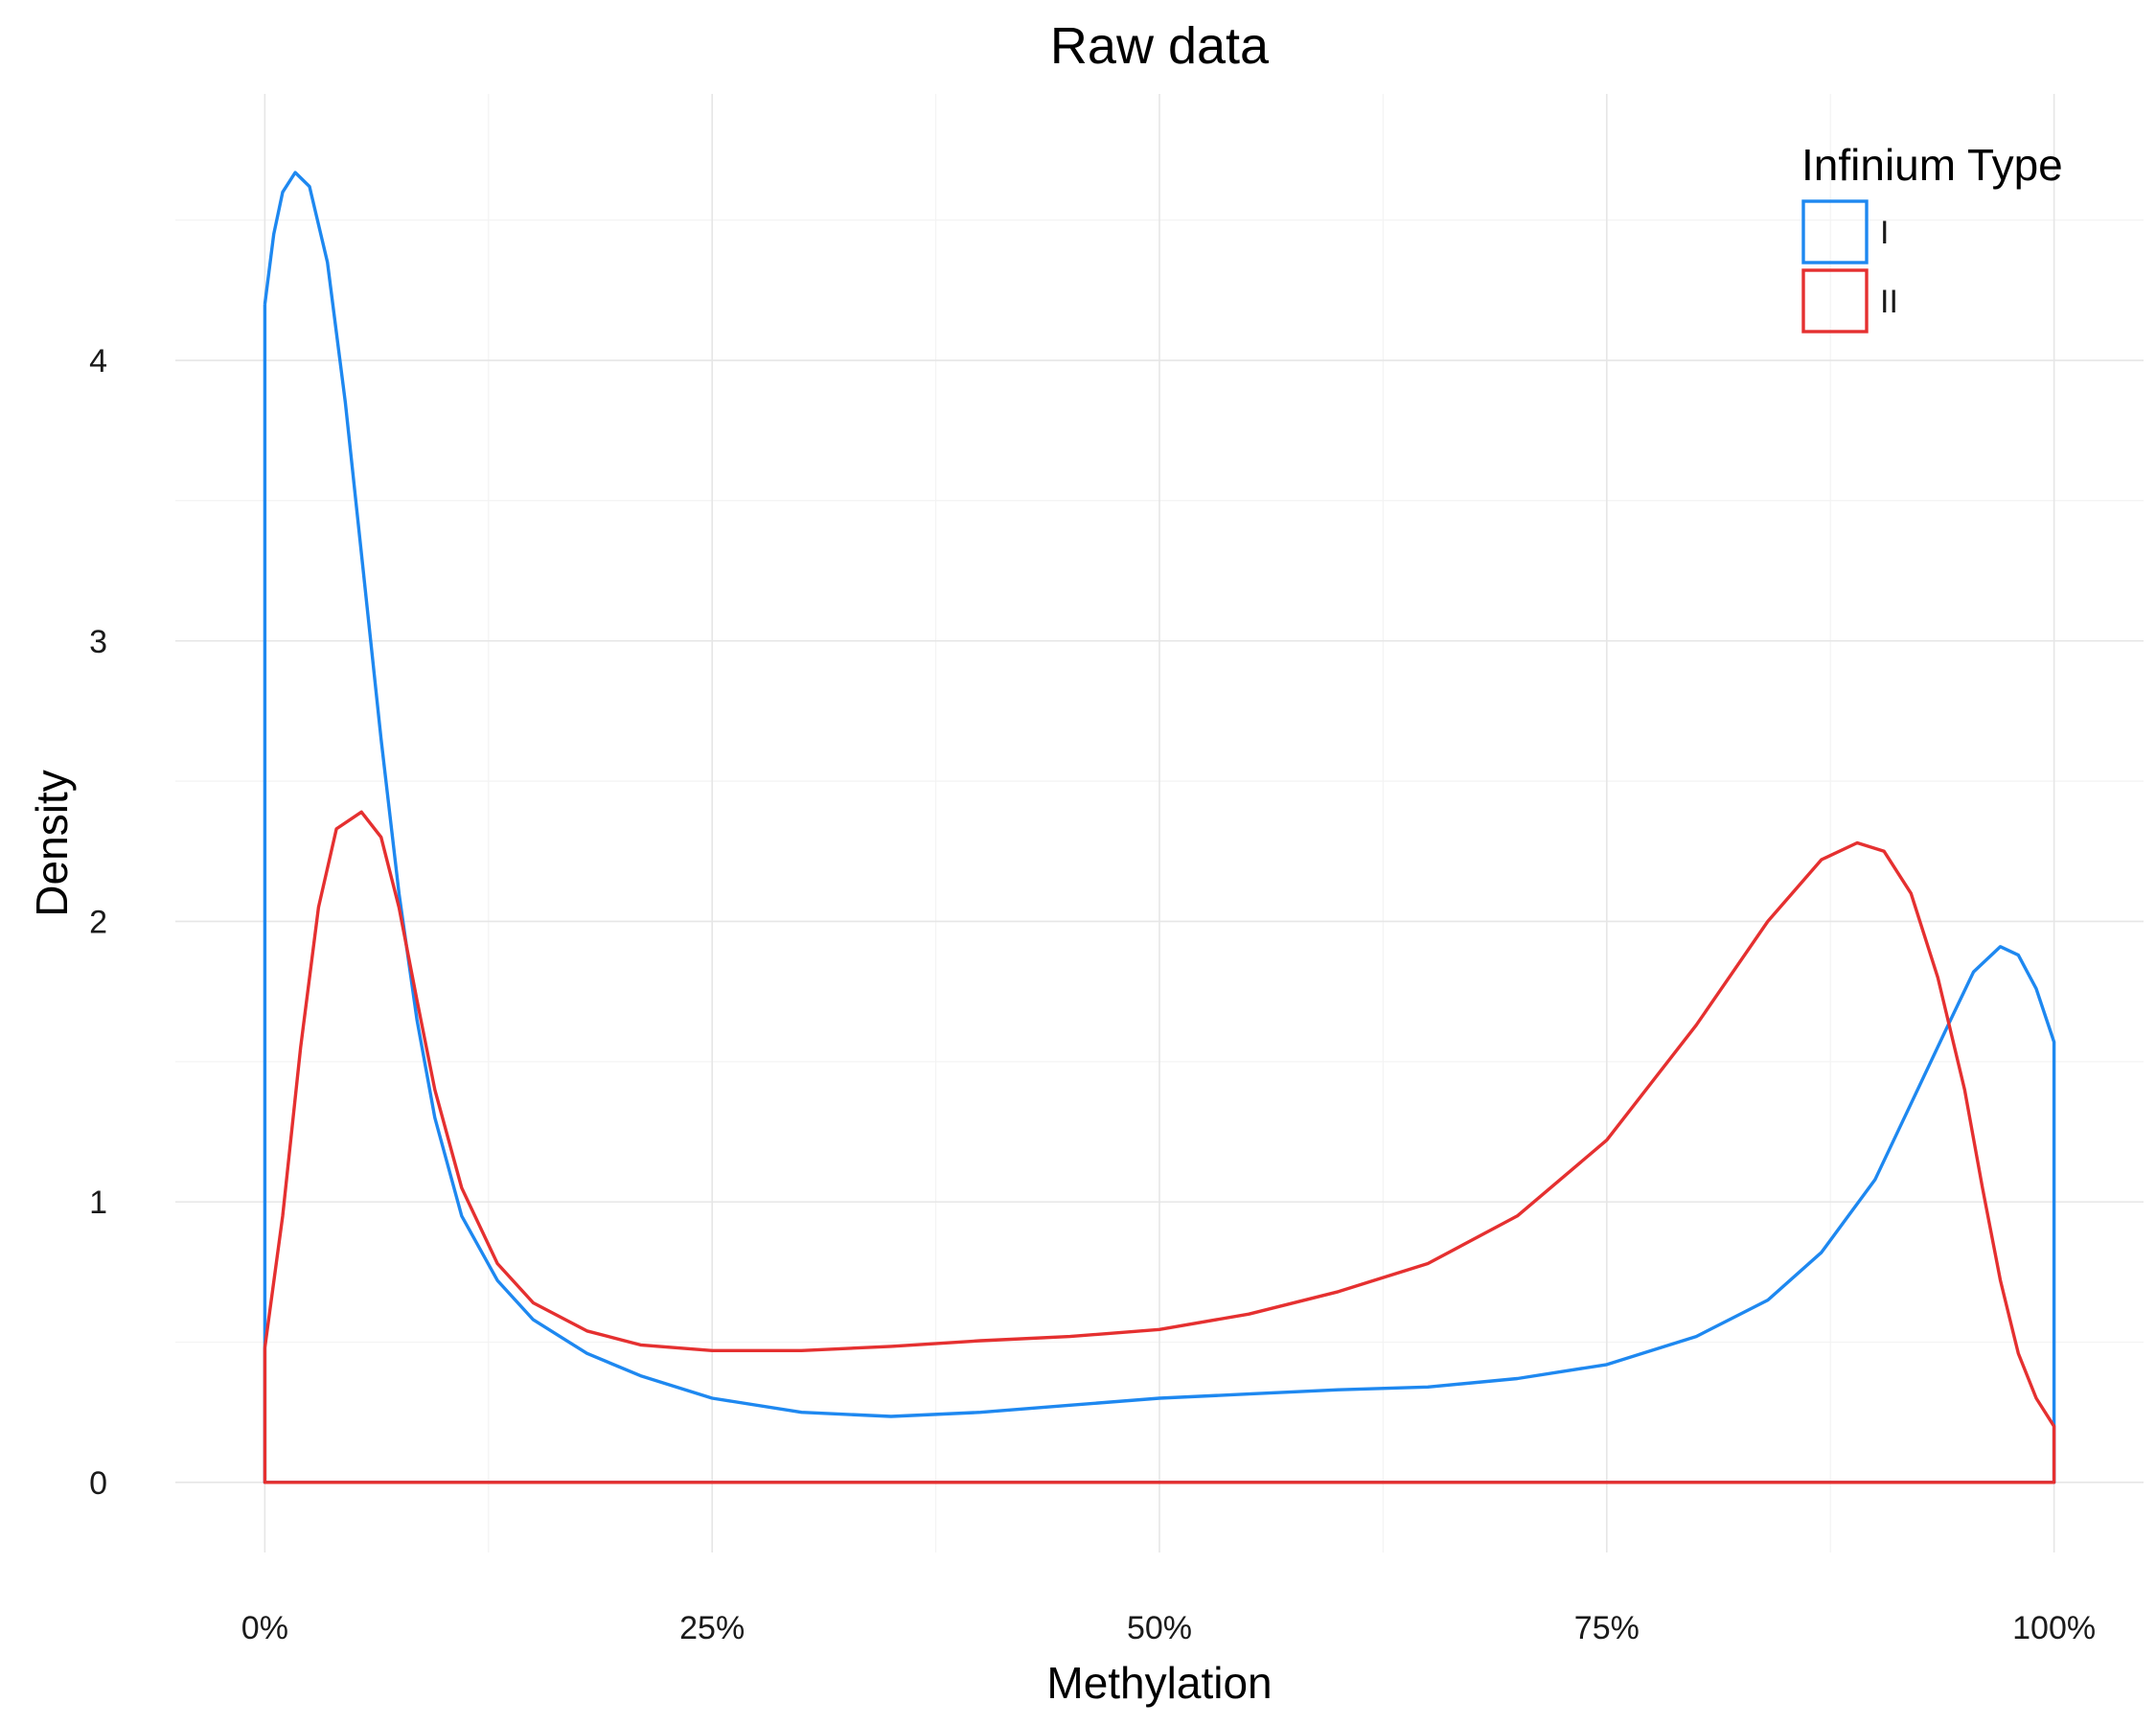 This screenshot has width=2156, height=1725. I want to click on legend-items: III, so click(1849, 266).